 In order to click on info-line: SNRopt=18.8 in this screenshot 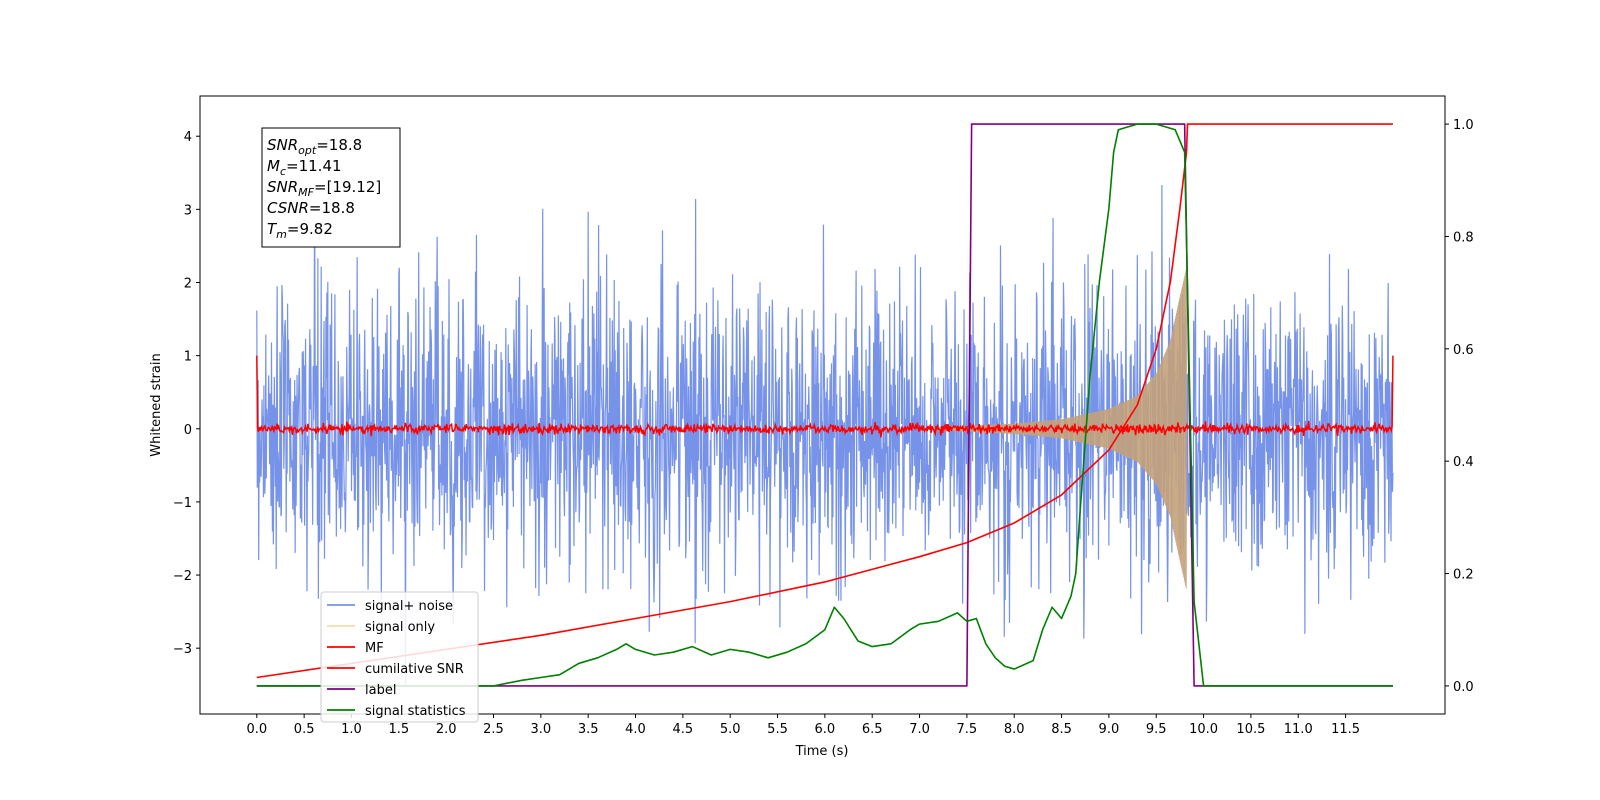, I will do `click(314, 146)`.